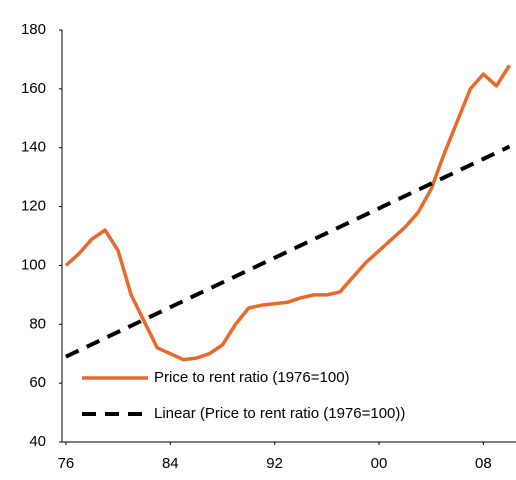 This screenshot has height=480, width=516. What do you see at coordinates (33, 206) in the screenshot?
I see `y-tick-label: 120` at bounding box center [33, 206].